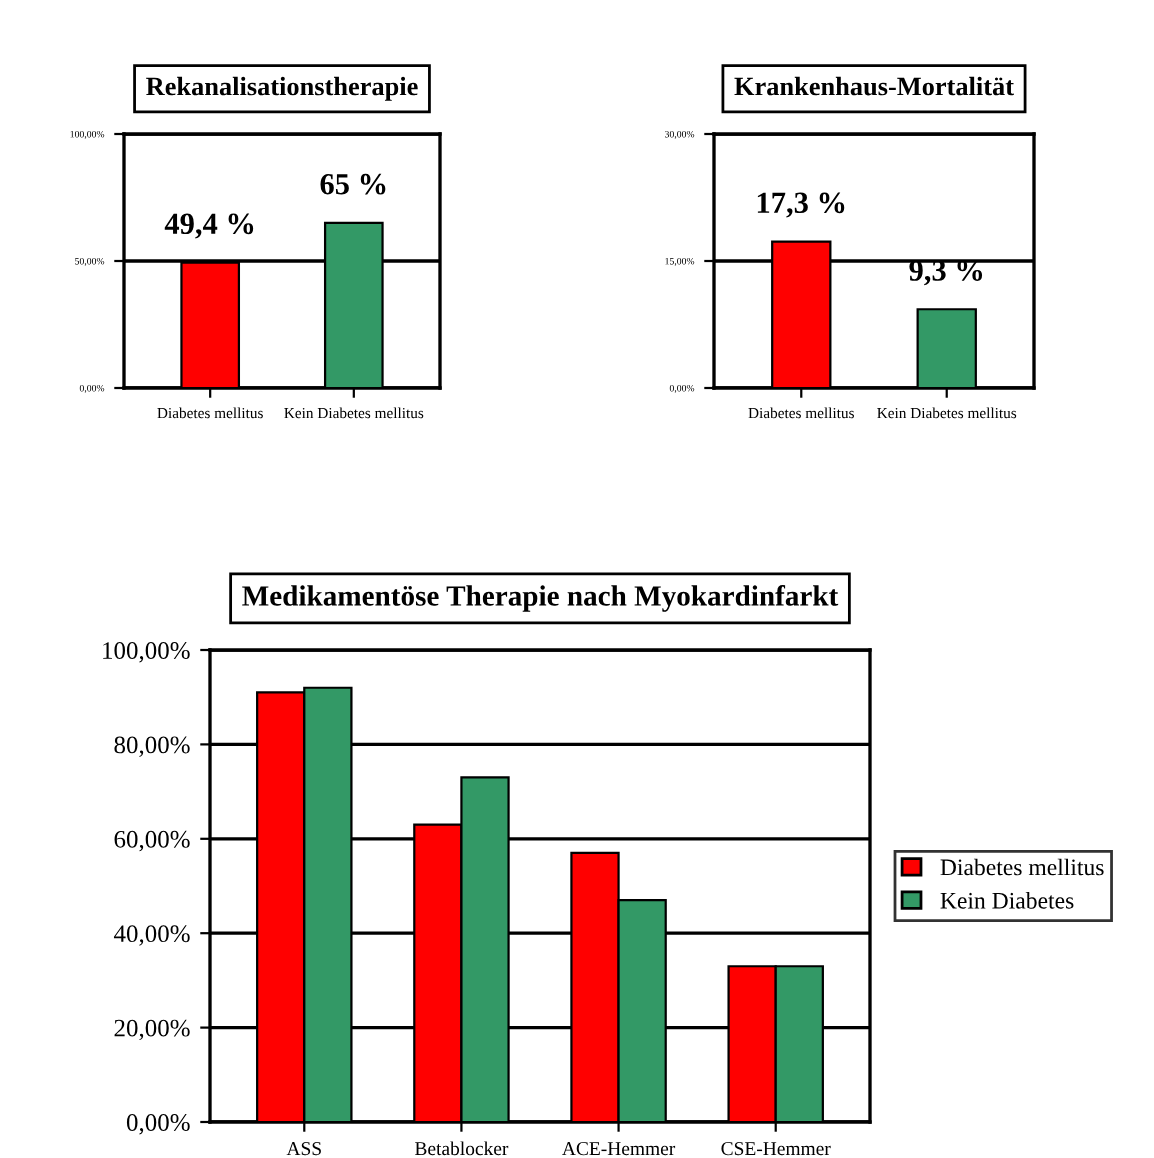 This screenshot has width=1154, height=1158. I want to click on y-tick-label: 80,00%, so click(152, 746).